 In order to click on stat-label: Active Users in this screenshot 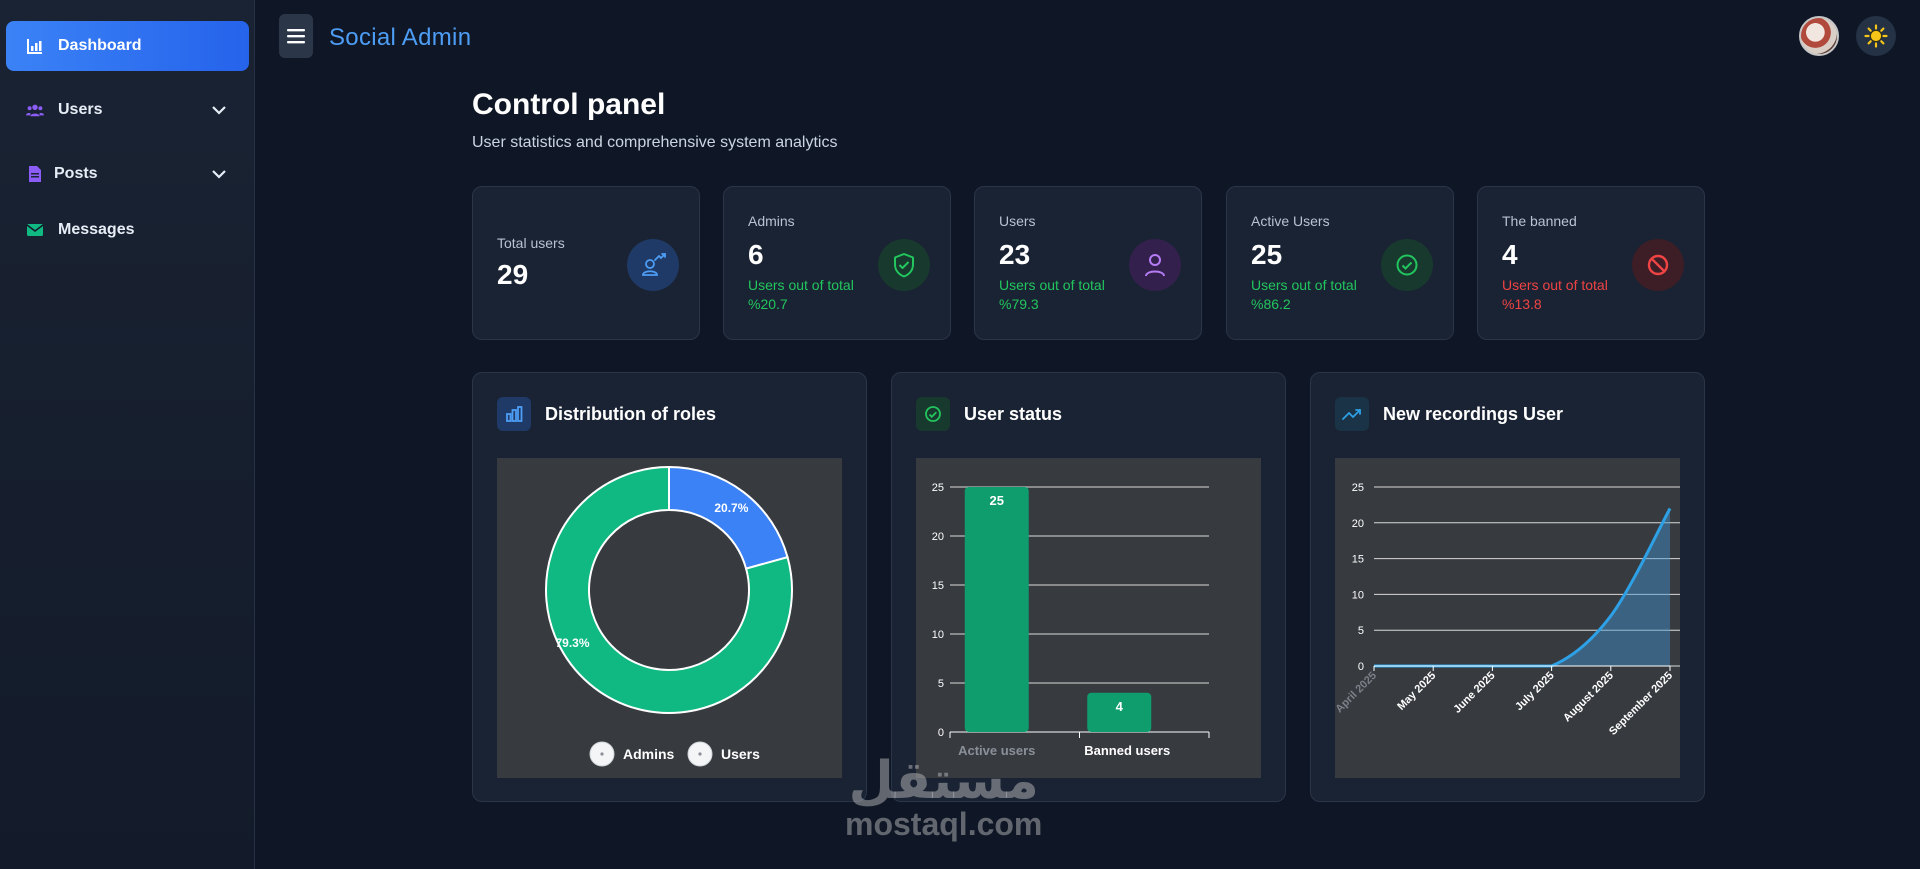, I will do `click(1290, 221)`.